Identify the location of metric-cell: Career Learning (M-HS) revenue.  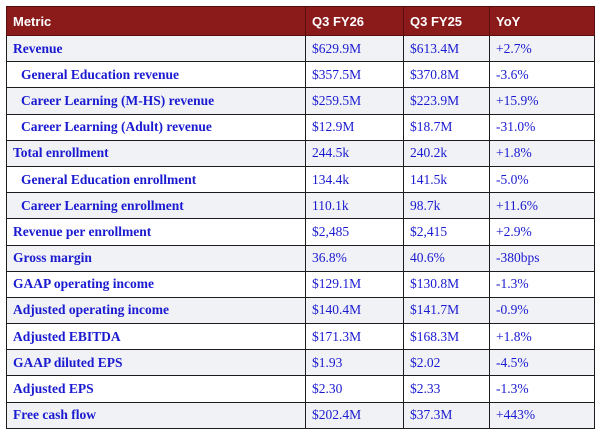
(156, 101).